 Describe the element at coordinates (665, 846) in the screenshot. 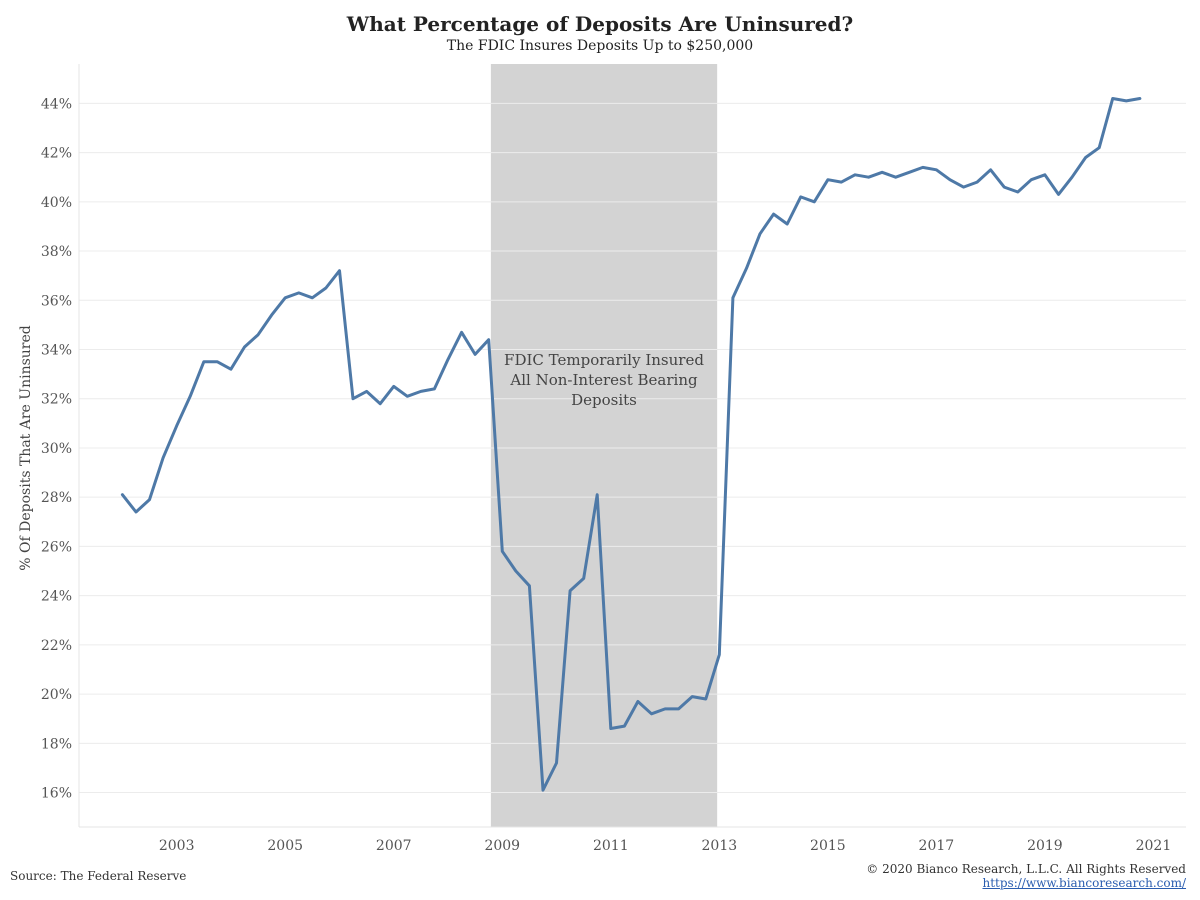

I see `x-tick-labels: 2003 2005 2007 2009 2011 2013 2015 2017 2019 2021` at that location.